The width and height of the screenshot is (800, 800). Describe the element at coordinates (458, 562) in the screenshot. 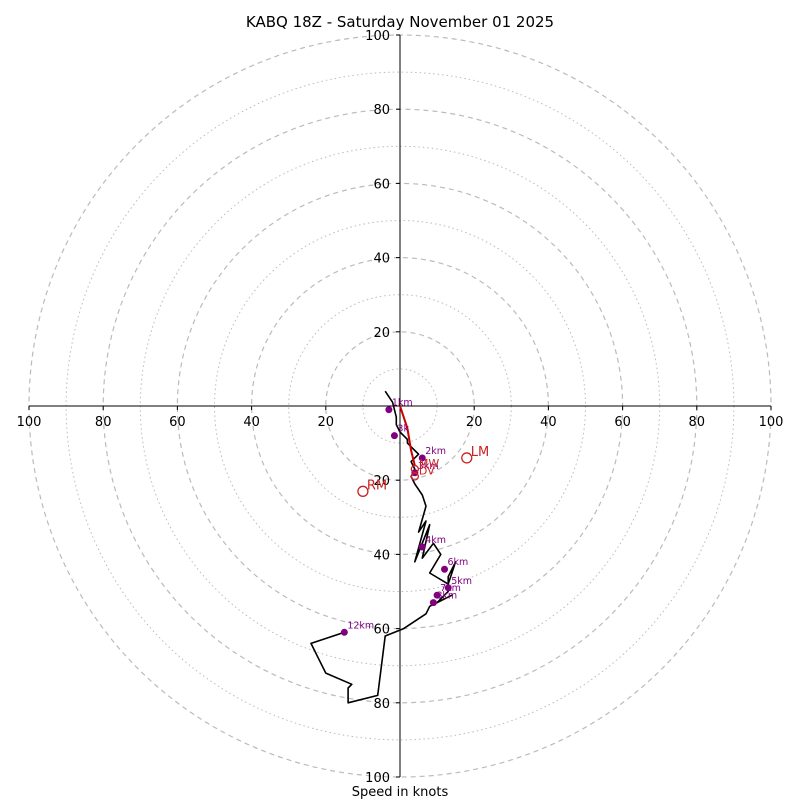

I see `height-marker-label: 6km` at that location.